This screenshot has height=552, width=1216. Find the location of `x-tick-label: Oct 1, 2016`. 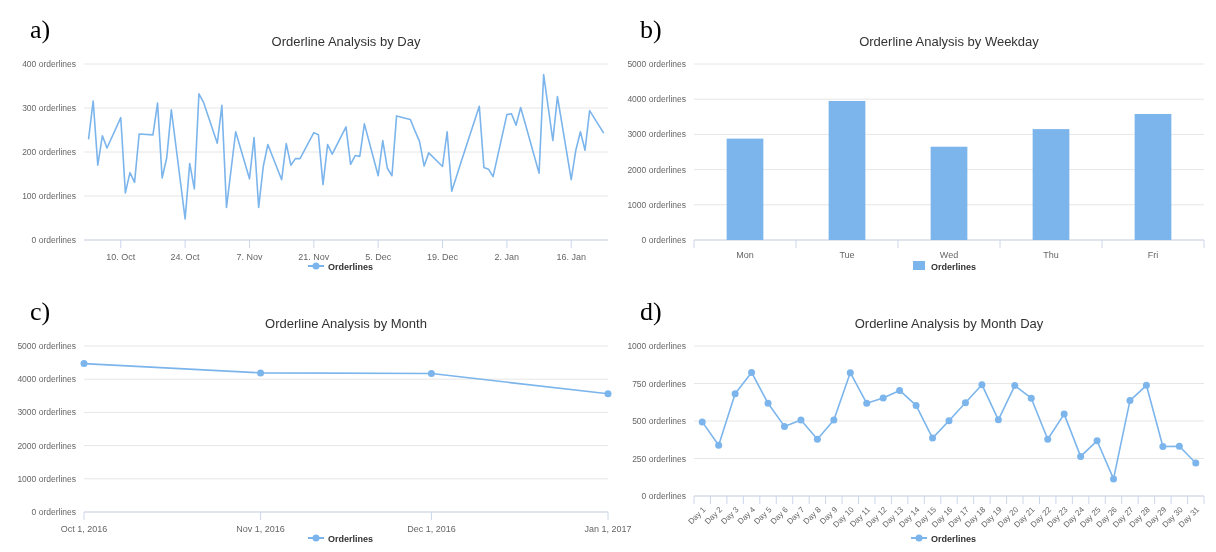

x-tick-label: Oct 1, 2016 is located at coordinates (84, 529).